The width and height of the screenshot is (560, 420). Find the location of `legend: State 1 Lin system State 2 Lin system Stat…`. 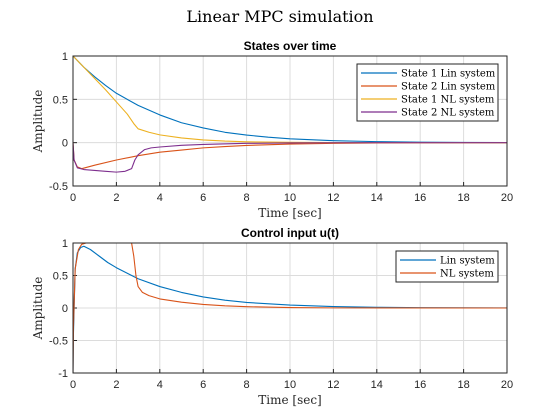

legend: State 1 Lin system State 2 Lin system Stat… is located at coordinates (427, 92).